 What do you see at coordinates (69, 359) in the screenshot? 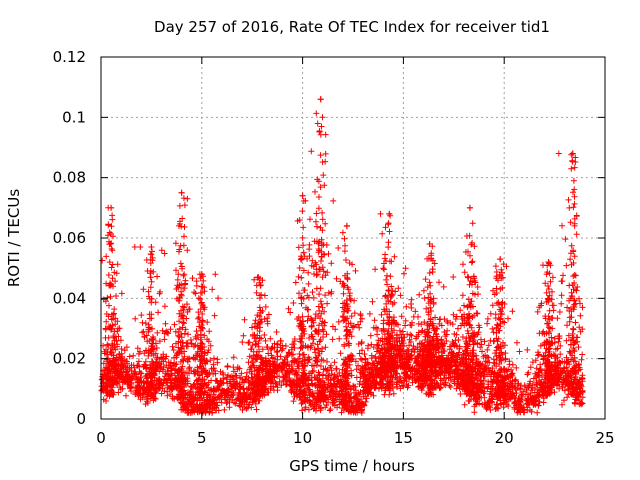
I see `y-tick-label: 0.02` at bounding box center [69, 359].